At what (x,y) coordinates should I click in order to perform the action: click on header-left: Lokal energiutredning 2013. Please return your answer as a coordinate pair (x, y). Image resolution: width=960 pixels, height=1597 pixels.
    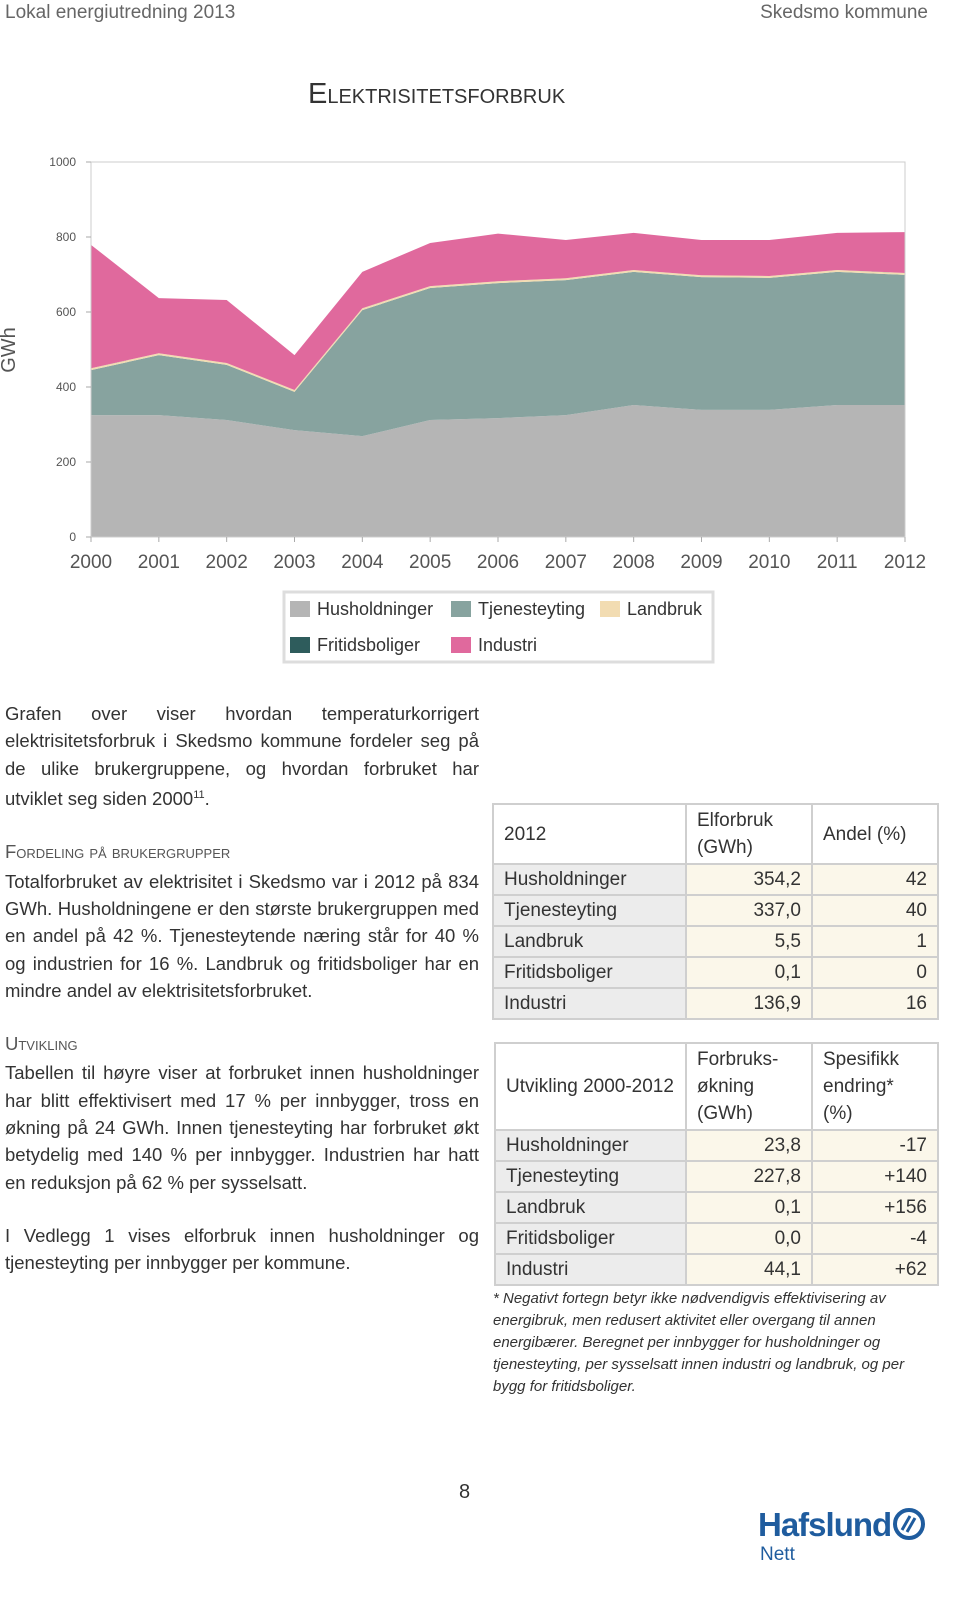
    Looking at the image, I should click on (120, 12).